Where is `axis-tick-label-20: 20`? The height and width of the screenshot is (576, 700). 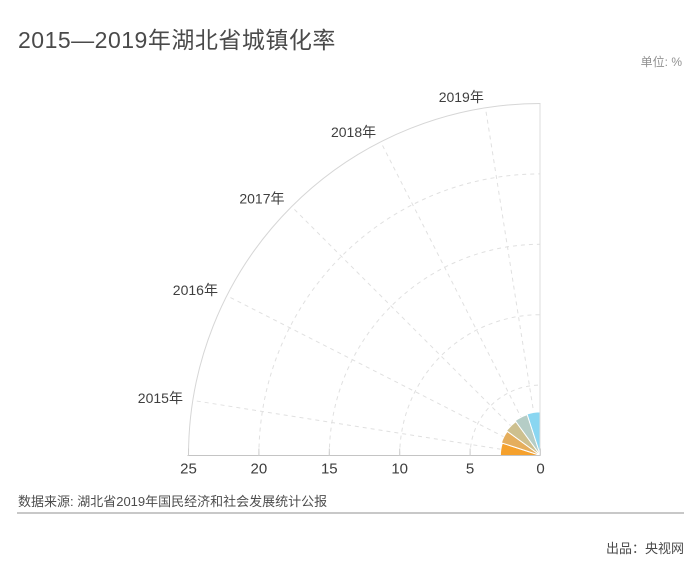
axis-tick-label-20: 20 is located at coordinates (259, 469).